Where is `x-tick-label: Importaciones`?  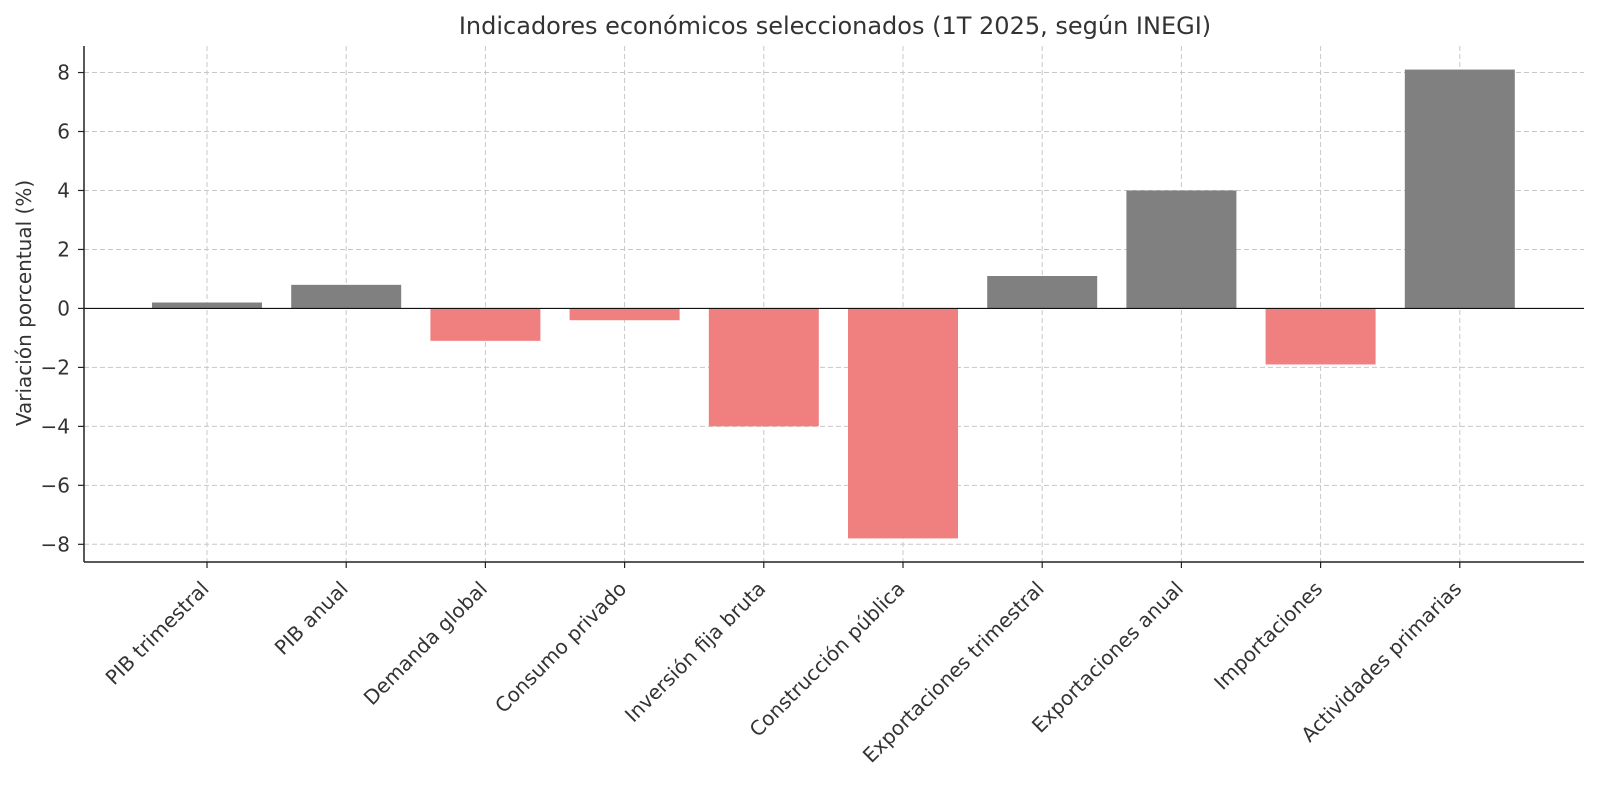
x-tick-label: Importaciones is located at coordinates (1268, 636).